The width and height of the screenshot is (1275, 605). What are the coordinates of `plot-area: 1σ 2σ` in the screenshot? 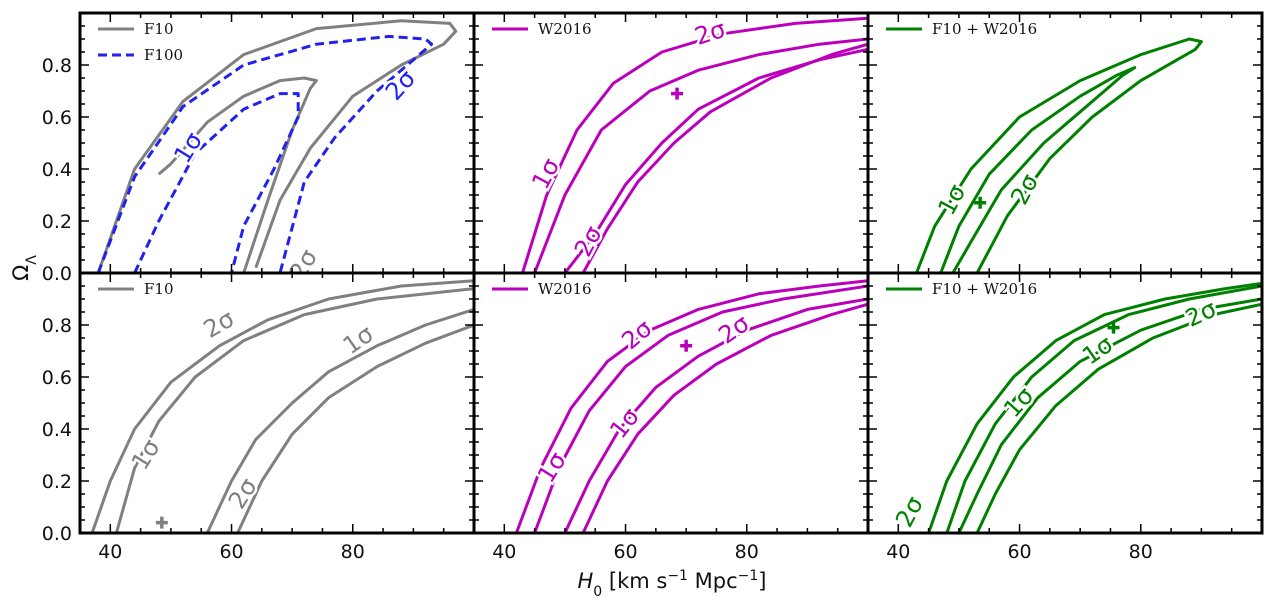 It's located at (1059, 155).